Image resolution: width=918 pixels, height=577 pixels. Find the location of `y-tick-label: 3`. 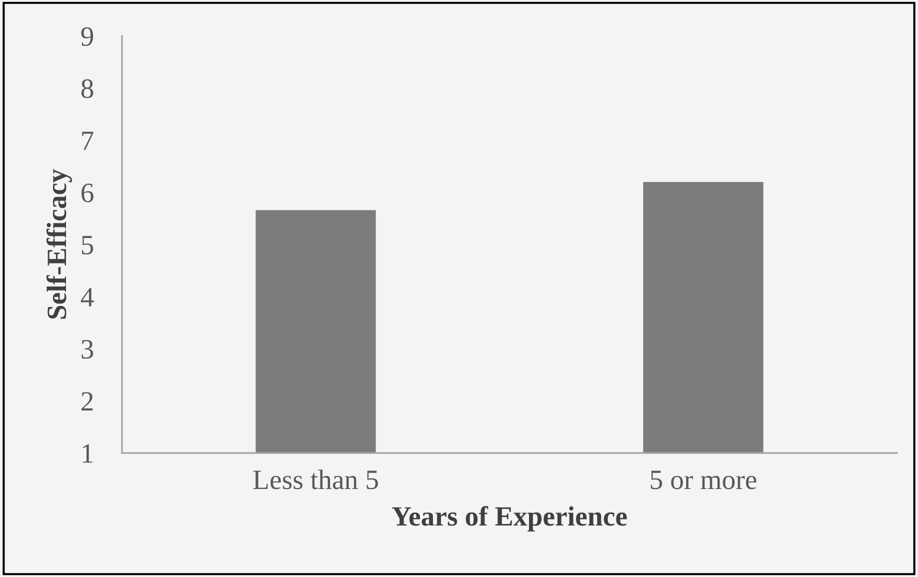

y-tick-label: 3 is located at coordinates (88, 349).